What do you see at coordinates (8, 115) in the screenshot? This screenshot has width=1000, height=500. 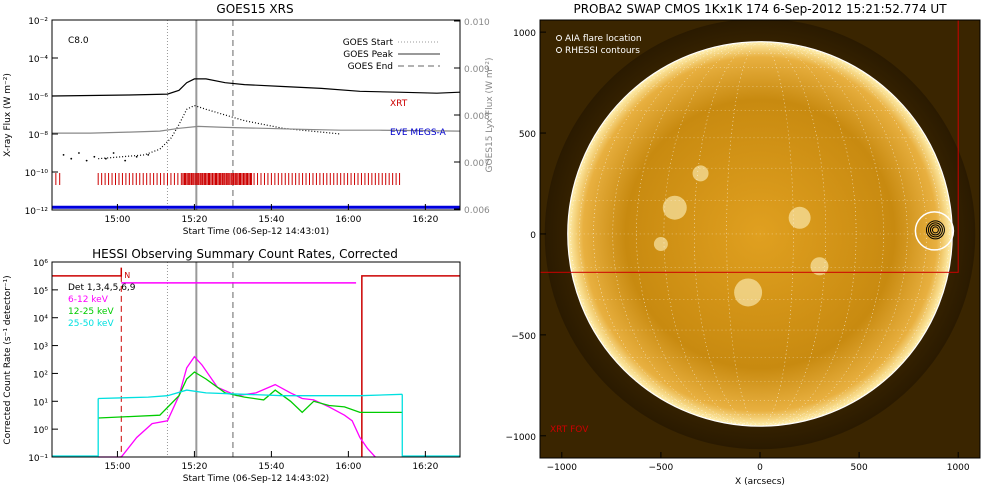 I see `y-axis-label: X-ray Flux (W m⁻²)` at bounding box center [8, 115].